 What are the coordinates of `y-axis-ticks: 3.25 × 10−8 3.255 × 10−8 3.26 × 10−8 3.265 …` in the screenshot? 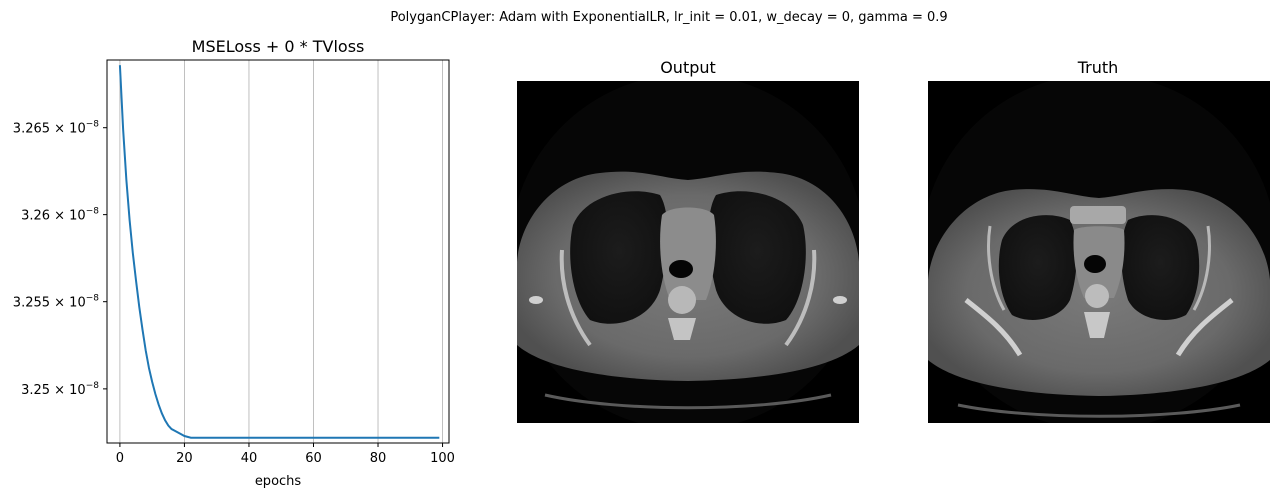 It's located at (60, 259).